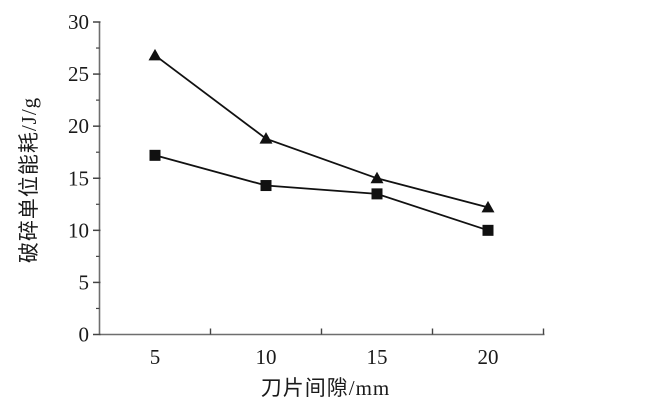 The image size is (651, 406). I want to click on y-axis-tick-label: 25, so click(78, 74).